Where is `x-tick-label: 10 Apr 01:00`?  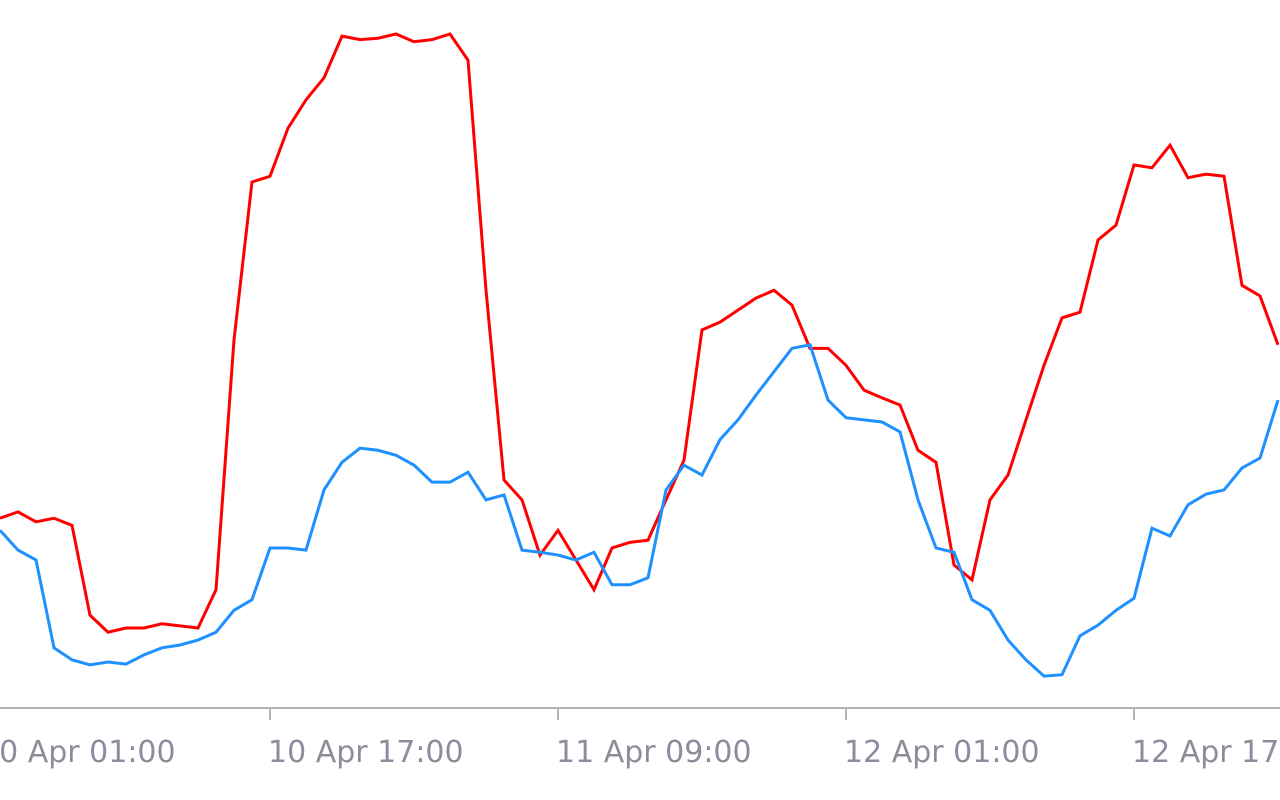
x-tick-label: 10 Apr 01:00 is located at coordinates (88, 752).